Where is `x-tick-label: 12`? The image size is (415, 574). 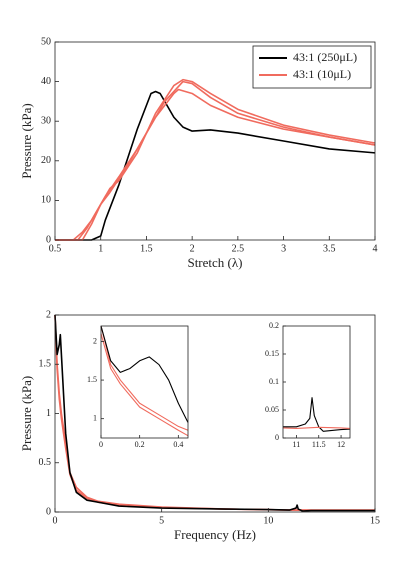 x-tick-label: 12 is located at coordinates (341, 444).